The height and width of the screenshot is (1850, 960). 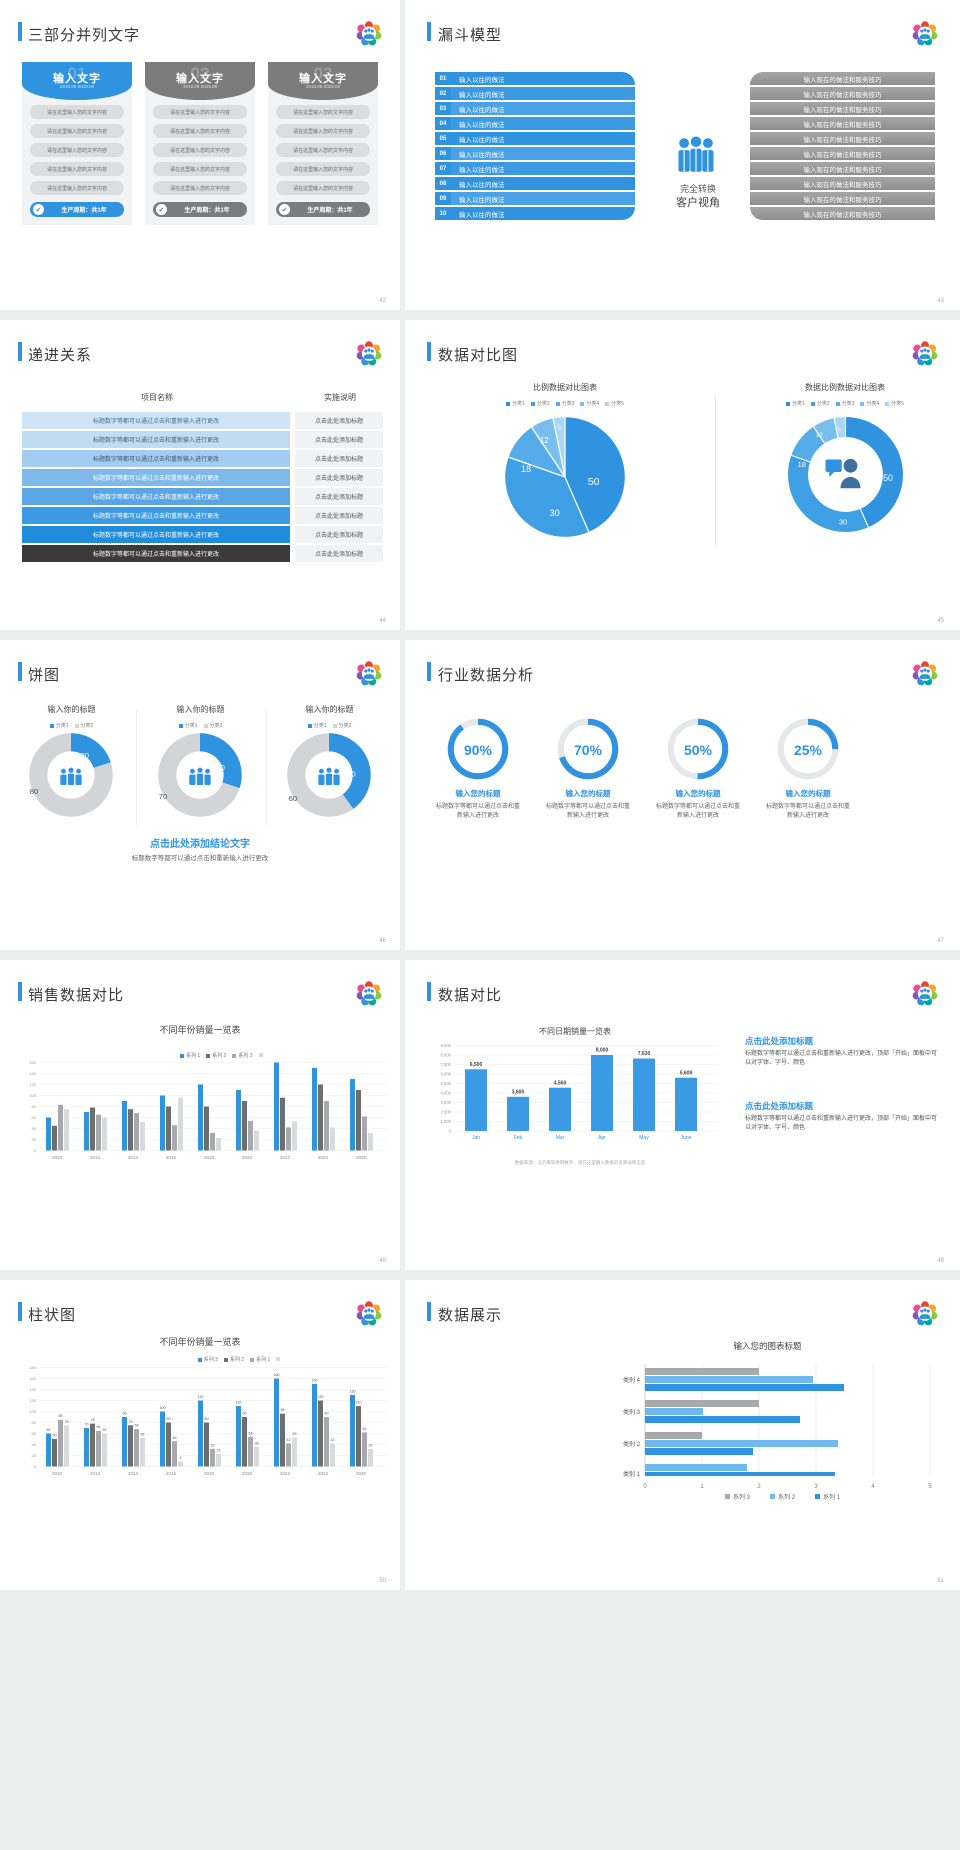 What do you see at coordinates (535, 153) in the screenshot?
I see `funnel-row: 06 输入以往的做法` at bounding box center [535, 153].